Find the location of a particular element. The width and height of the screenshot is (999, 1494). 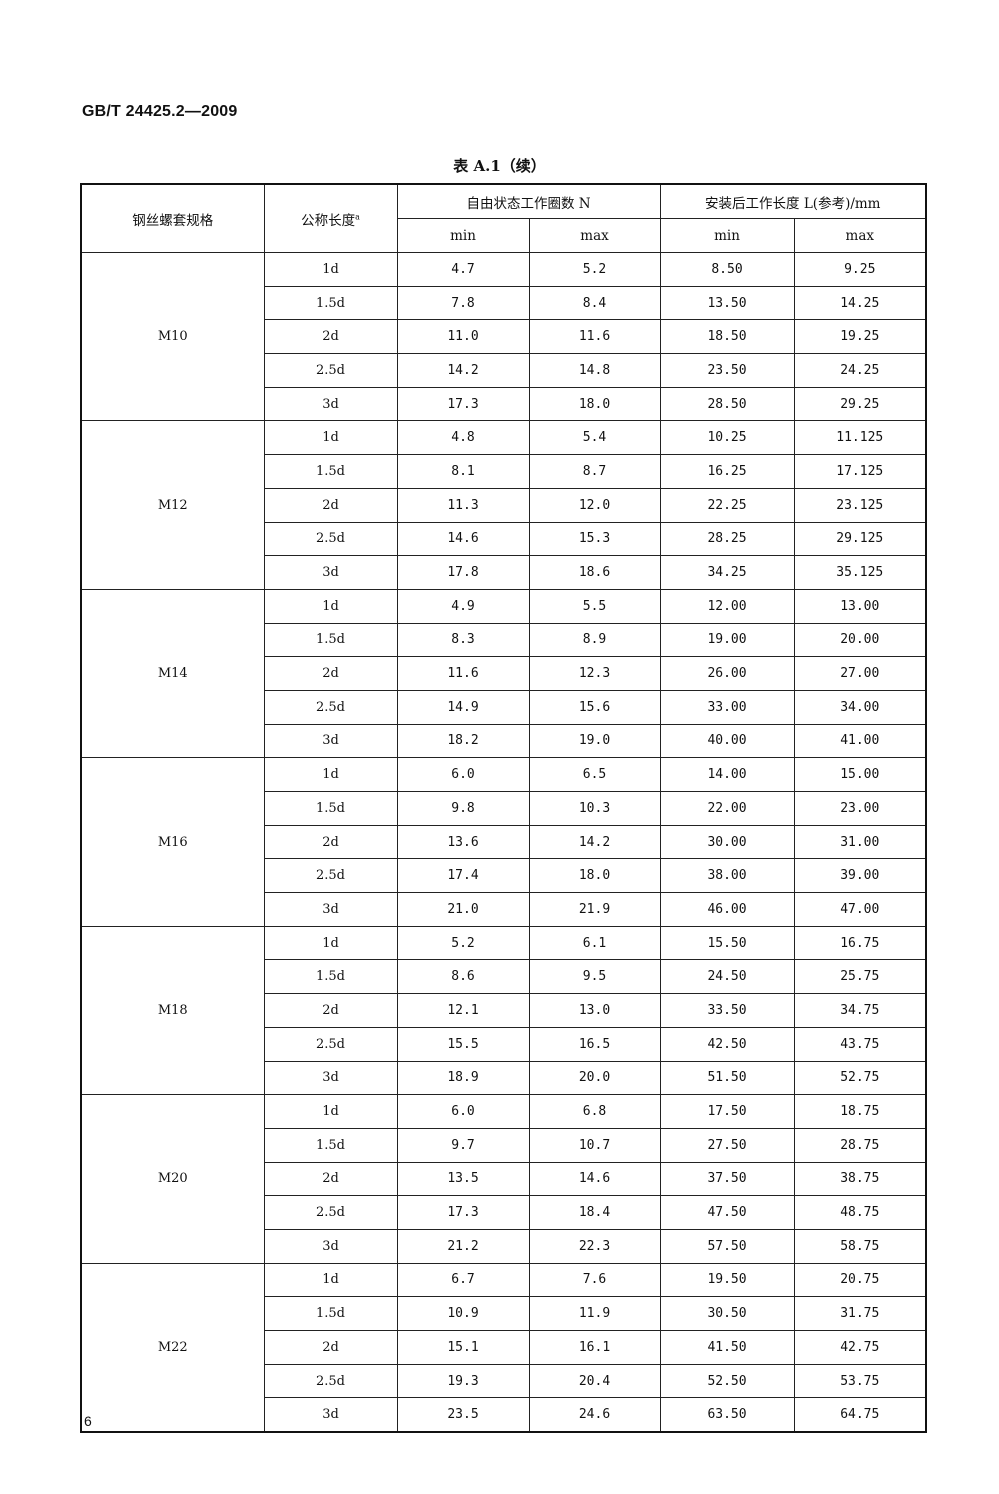

table-row: 2d 12.1 13.0 33.50 34.75 is located at coordinates (504, 1010).